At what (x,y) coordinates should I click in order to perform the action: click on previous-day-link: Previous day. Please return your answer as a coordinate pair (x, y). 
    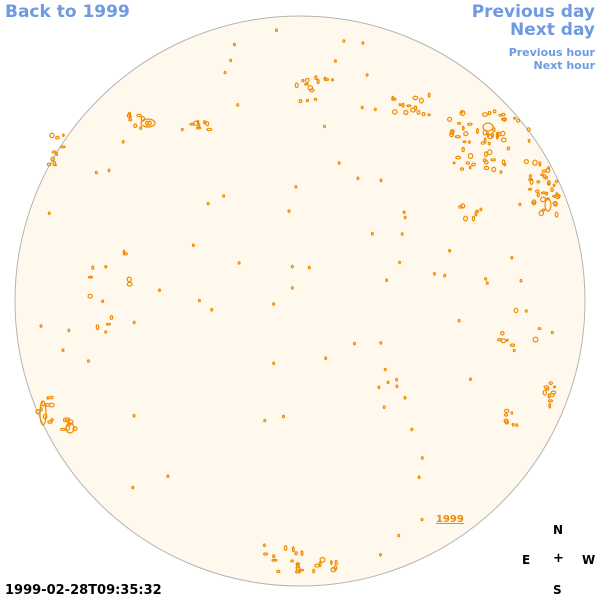
    Looking at the image, I should click on (533, 12).